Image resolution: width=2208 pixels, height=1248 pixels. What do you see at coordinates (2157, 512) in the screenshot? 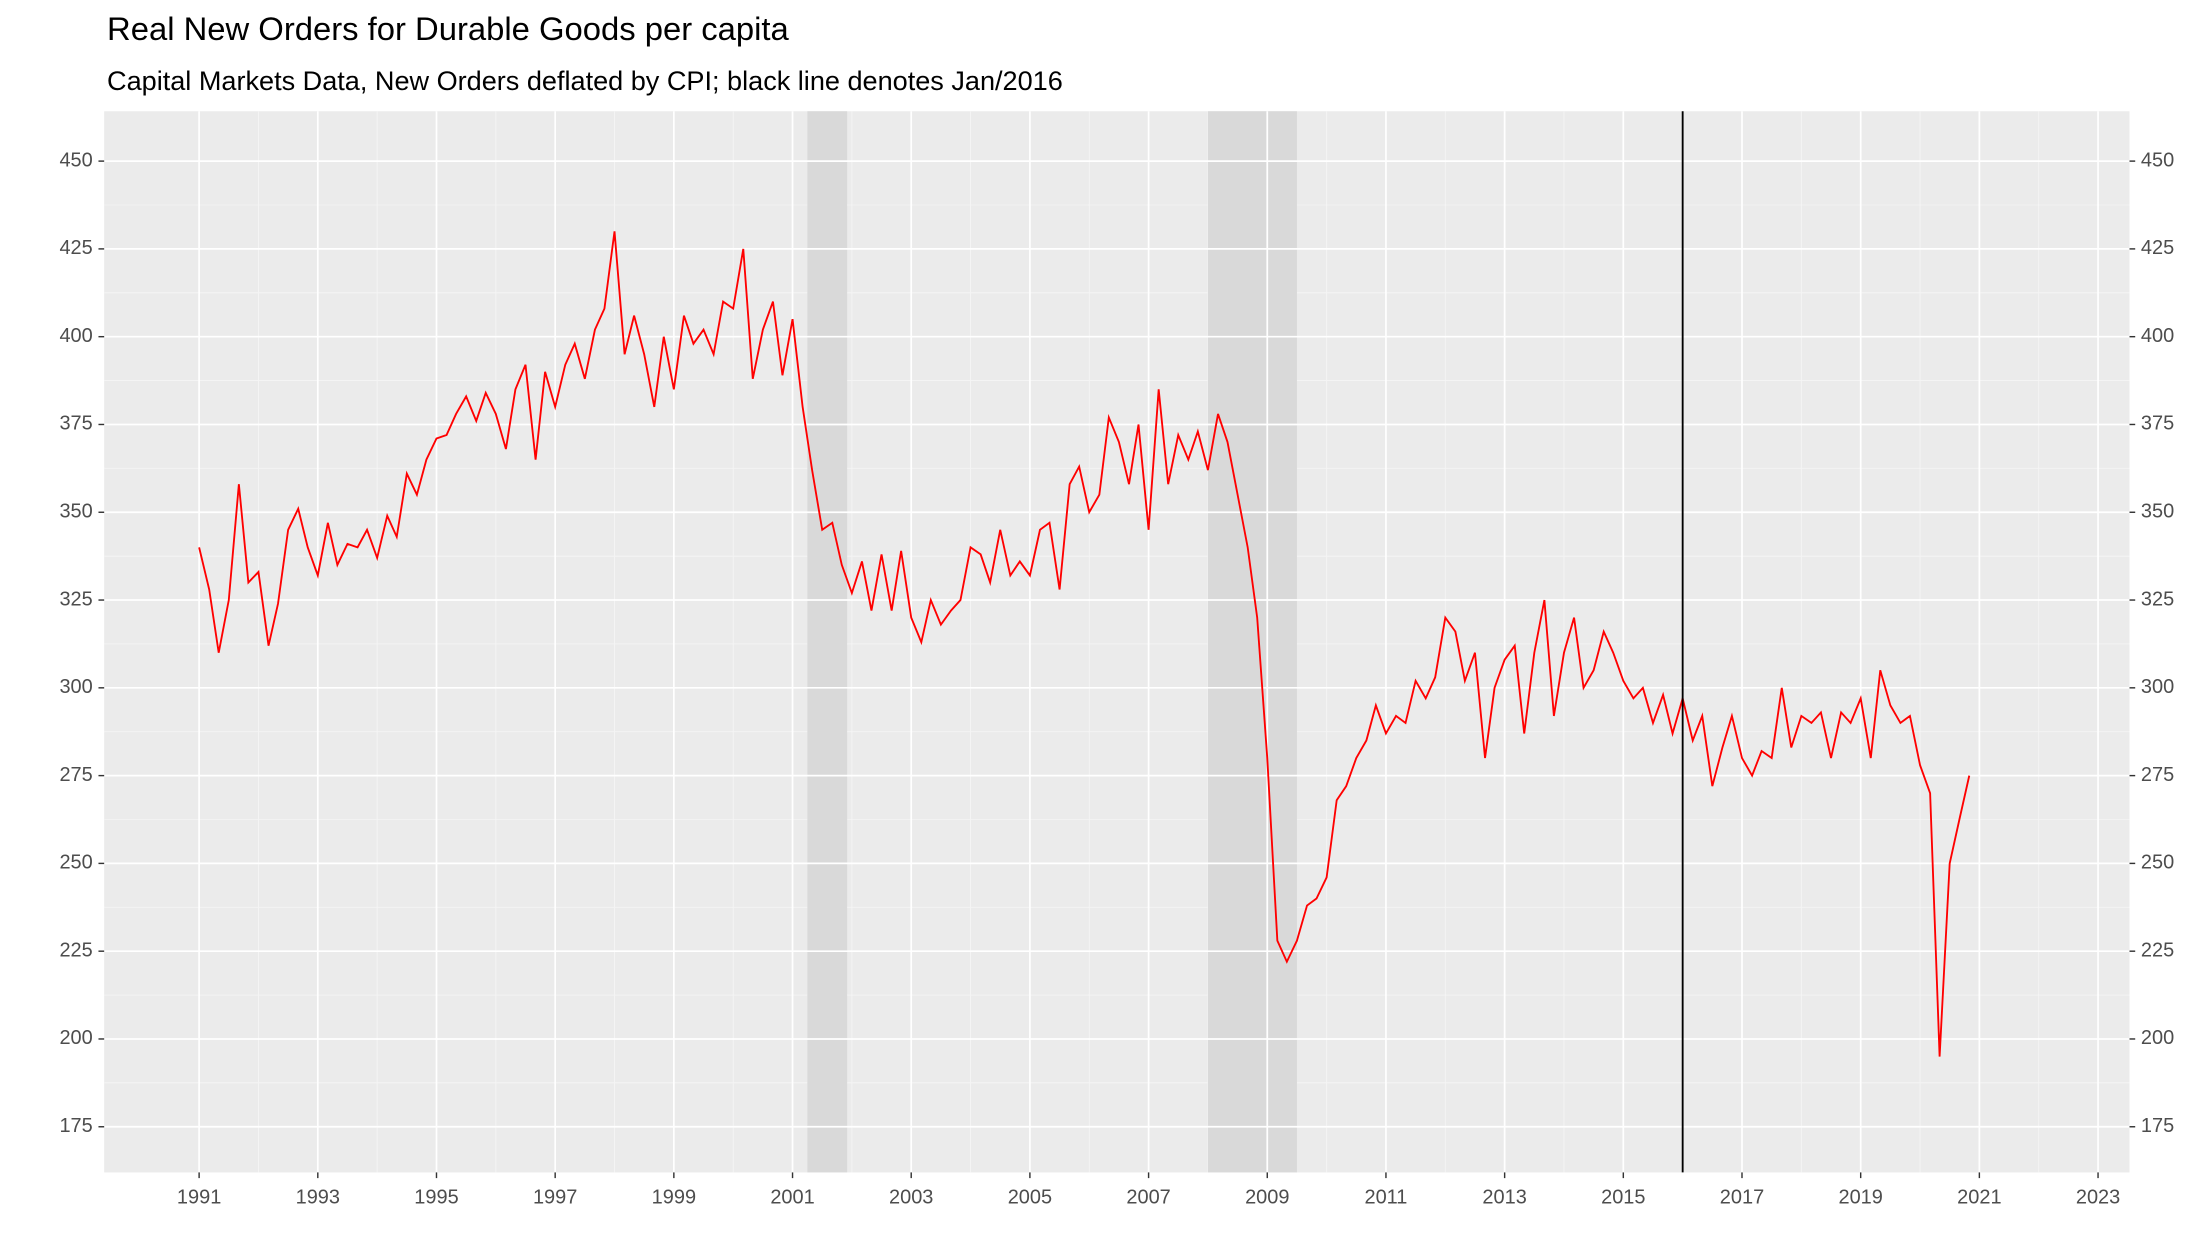
I see `y2-tick-label: 350` at bounding box center [2157, 512].